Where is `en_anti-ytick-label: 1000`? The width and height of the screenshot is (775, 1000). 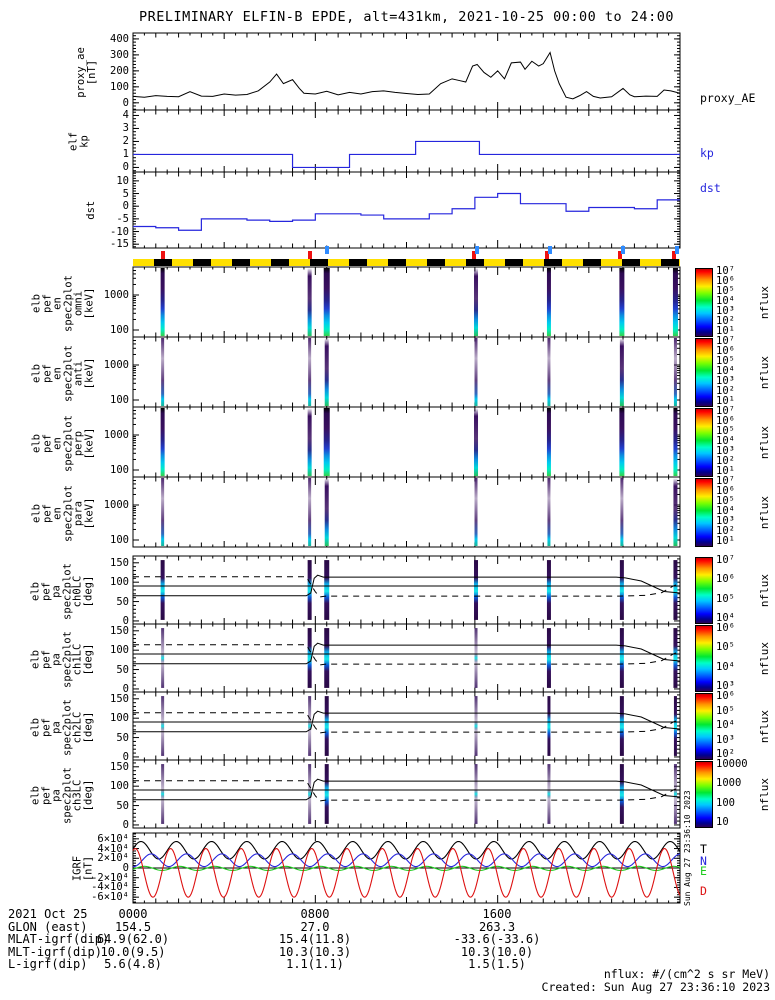
en_anti-ytick-label: 1000 is located at coordinates (116, 365).